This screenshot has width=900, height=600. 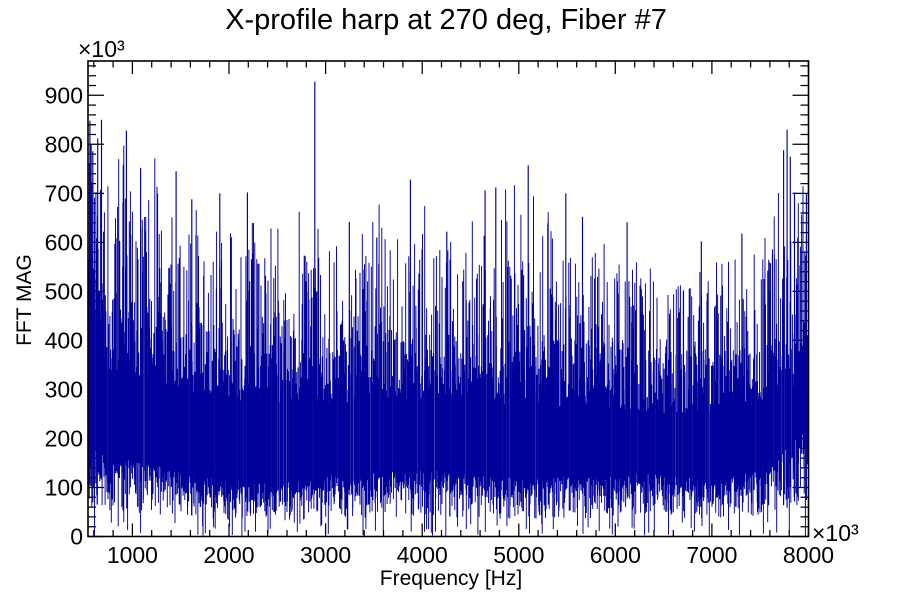 What do you see at coordinates (101, 49) in the screenshot?
I see `y-axis-multiplier: ×10³` at bounding box center [101, 49].